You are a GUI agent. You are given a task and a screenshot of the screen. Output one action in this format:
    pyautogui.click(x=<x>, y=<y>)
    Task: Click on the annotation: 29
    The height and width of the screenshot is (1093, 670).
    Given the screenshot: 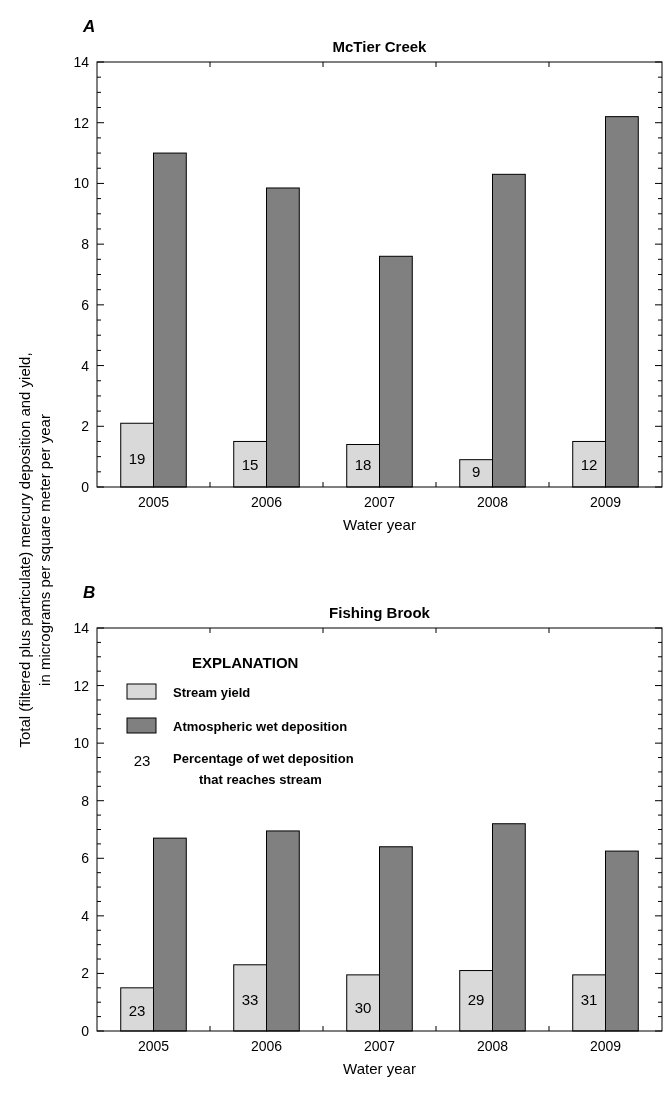 What is the action you would take?
    pyautogui.click(x=476, y=999)
    